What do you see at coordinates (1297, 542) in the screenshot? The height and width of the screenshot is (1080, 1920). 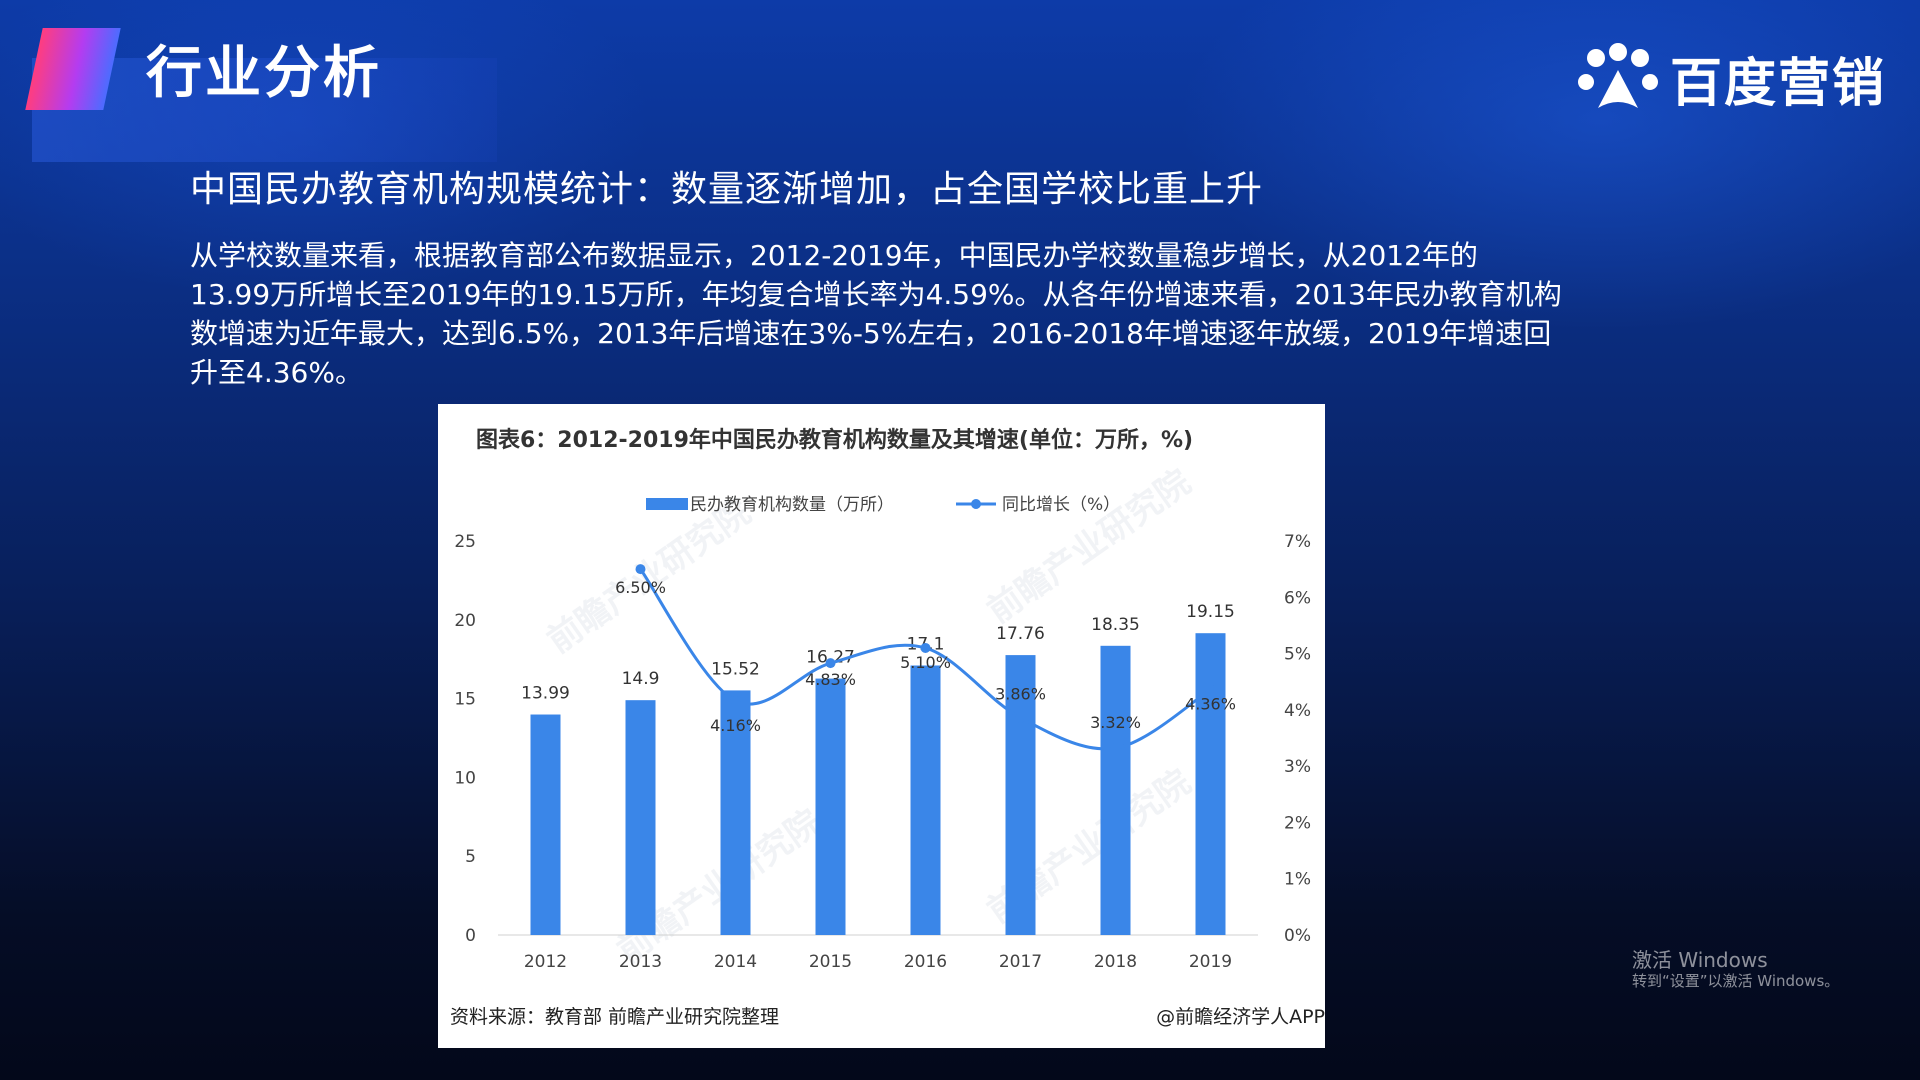 I see `right-axis-tick: 7%` at bounding box center [1297, 542].